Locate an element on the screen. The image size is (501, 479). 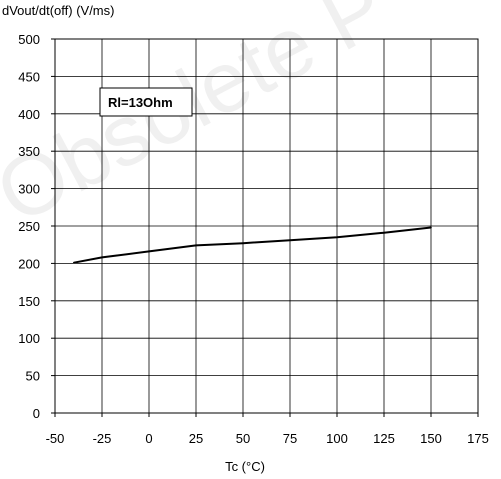
y-tick-label: 350 is located at coordinates (29, 151).